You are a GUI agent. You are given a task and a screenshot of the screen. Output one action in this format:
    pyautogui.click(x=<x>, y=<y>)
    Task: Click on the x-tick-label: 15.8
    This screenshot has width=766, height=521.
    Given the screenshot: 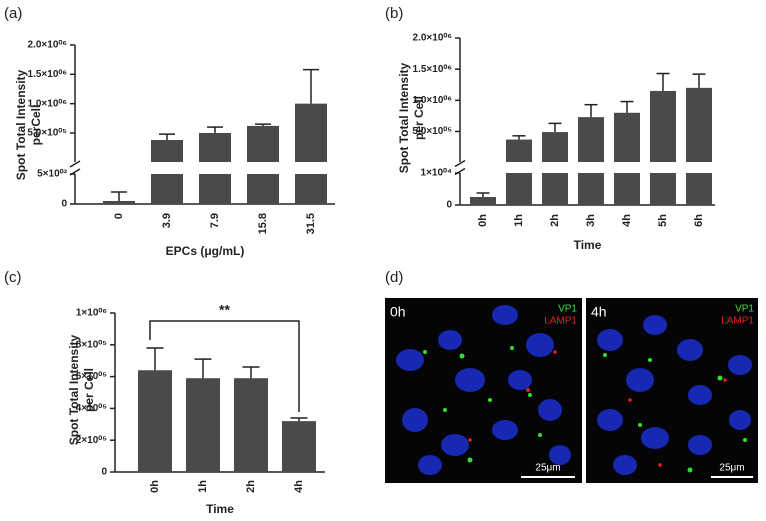 What is the action you would take?
    pyautogui.click(x=263, y=223)
    